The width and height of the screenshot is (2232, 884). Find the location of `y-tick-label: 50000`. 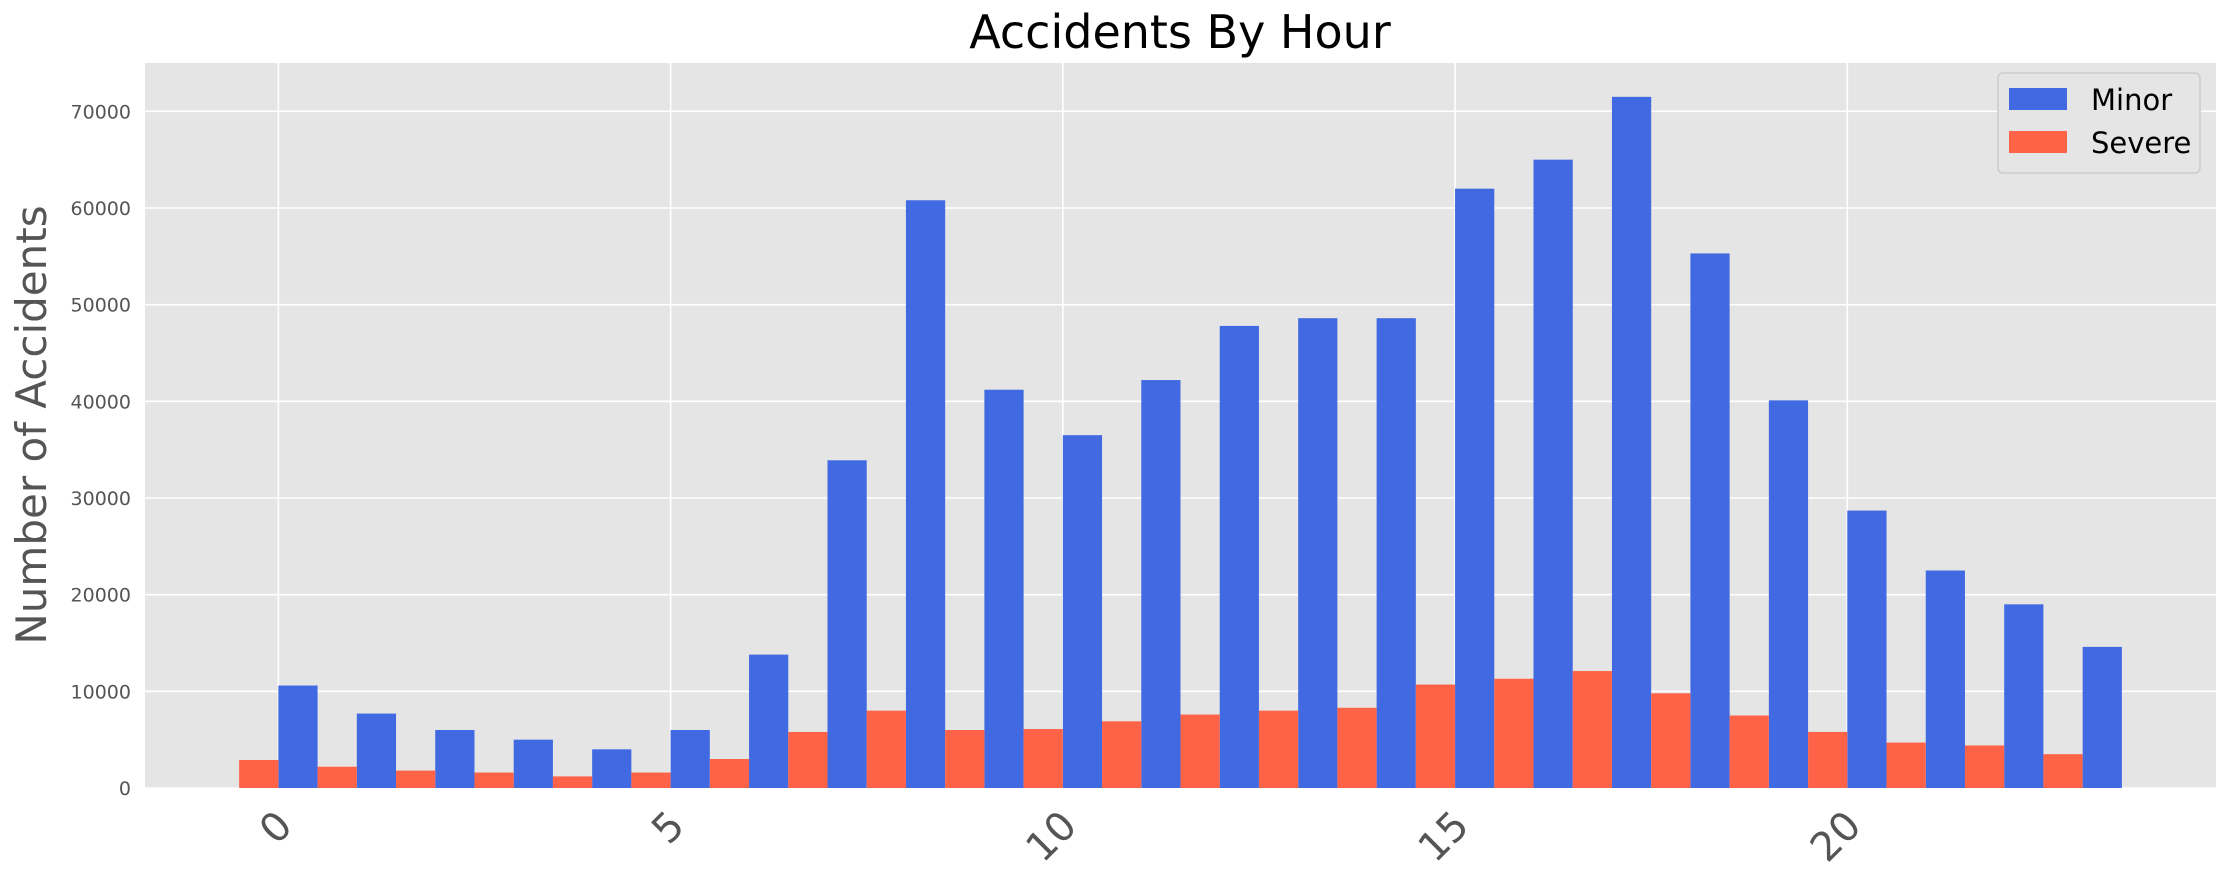

y-tick-label: 50000 is located at coordinates (101, 306).